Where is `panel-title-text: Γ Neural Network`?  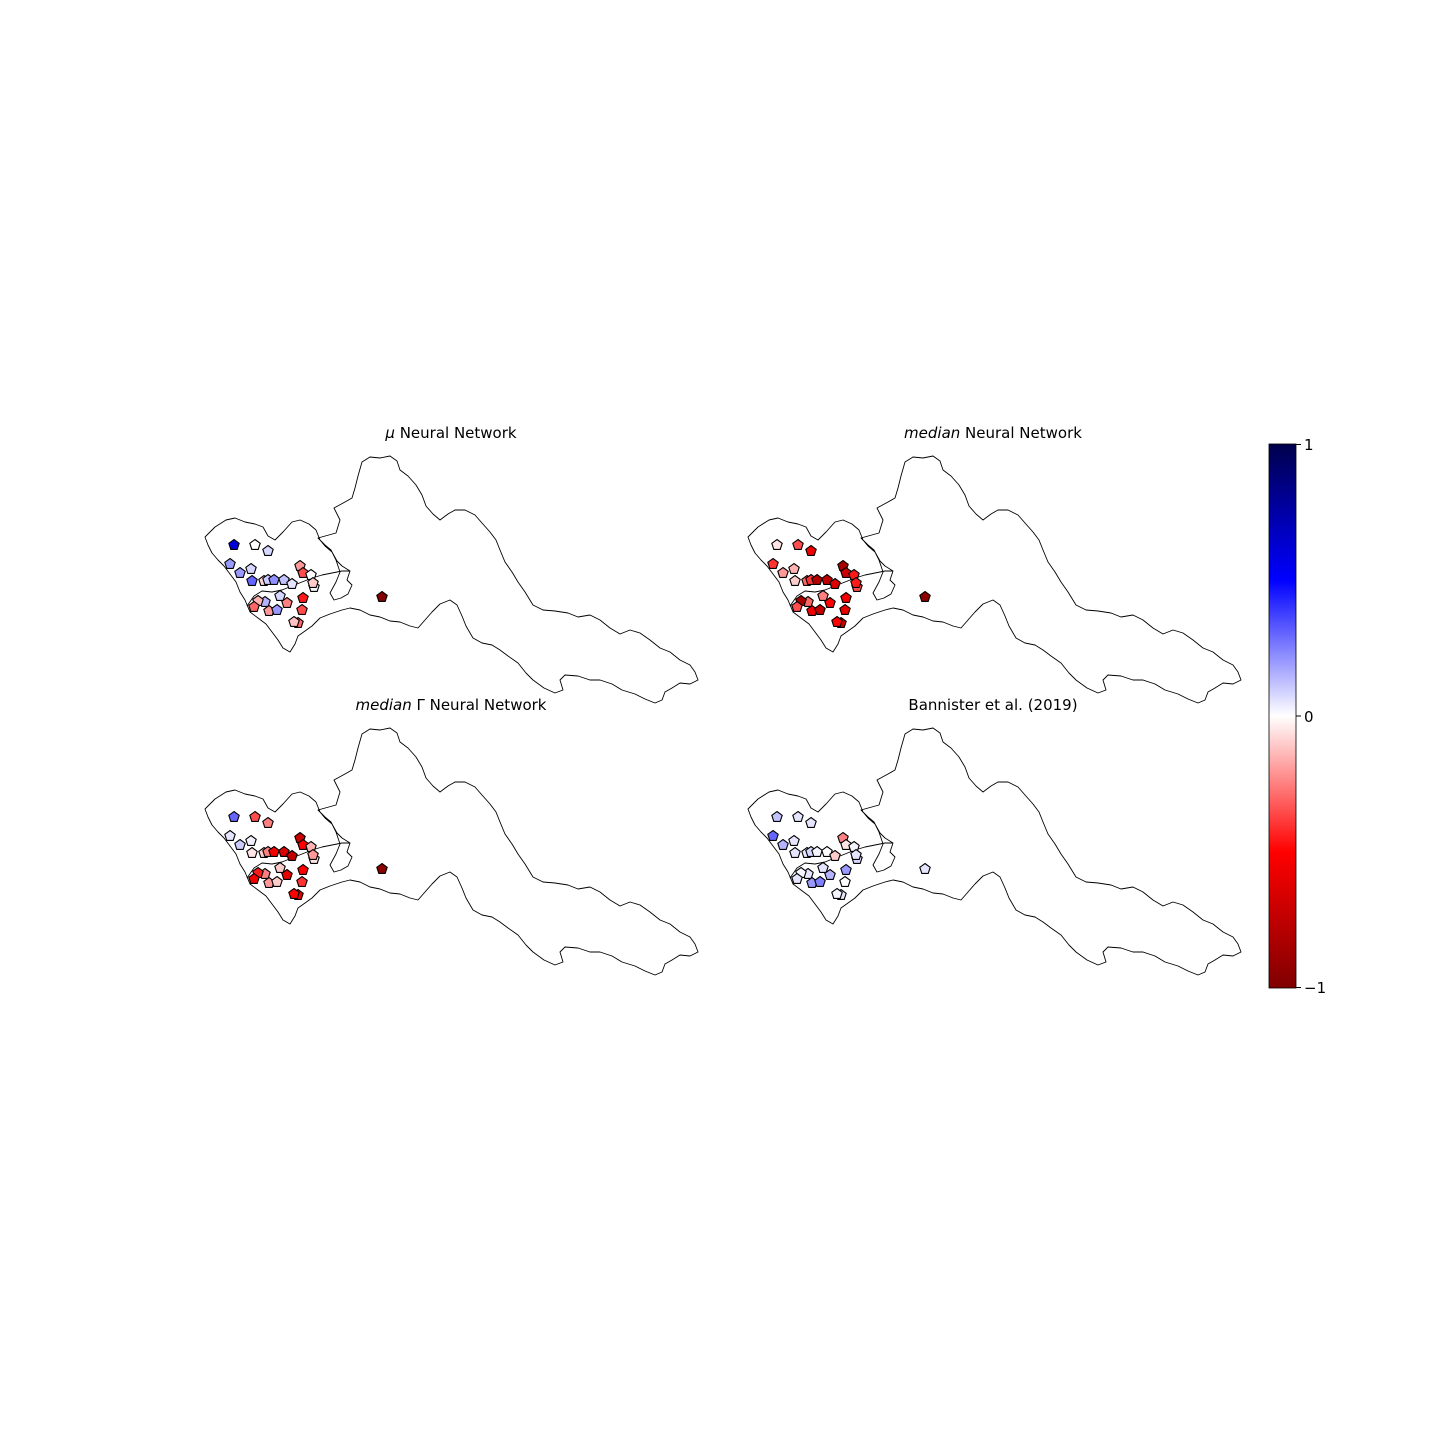
panel-title-text: Γ Neural Network is located at coordinates (479, 705).